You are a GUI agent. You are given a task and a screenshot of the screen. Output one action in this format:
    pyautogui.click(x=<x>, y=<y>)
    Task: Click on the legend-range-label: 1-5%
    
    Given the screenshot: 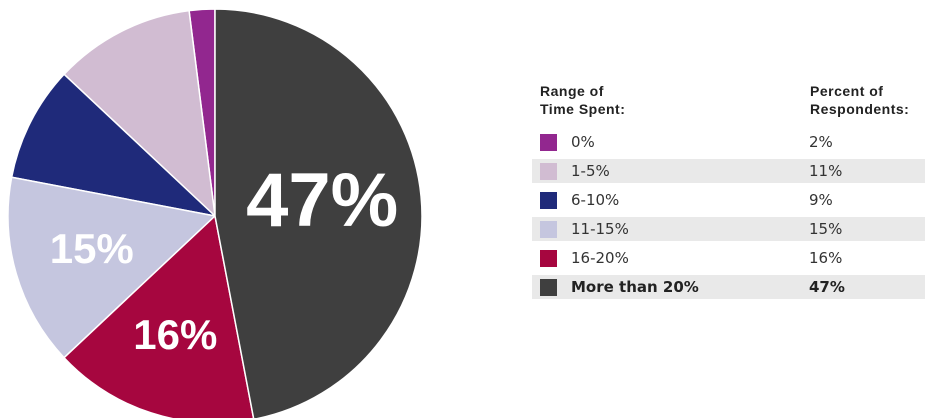 What is the action you would take?
    pyautogui.click(x=590, y=171)
    